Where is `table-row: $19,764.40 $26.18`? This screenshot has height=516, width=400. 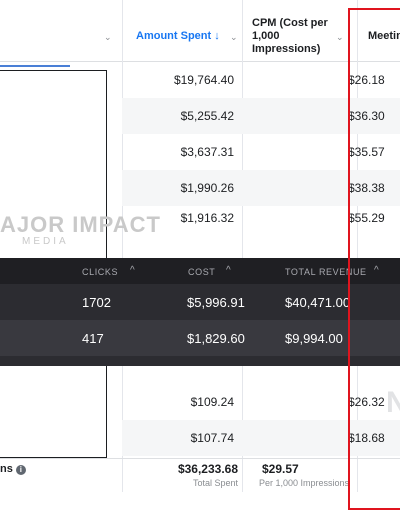 table-row: $19,764.40 $26.18 is located at coordinates (261, 80).